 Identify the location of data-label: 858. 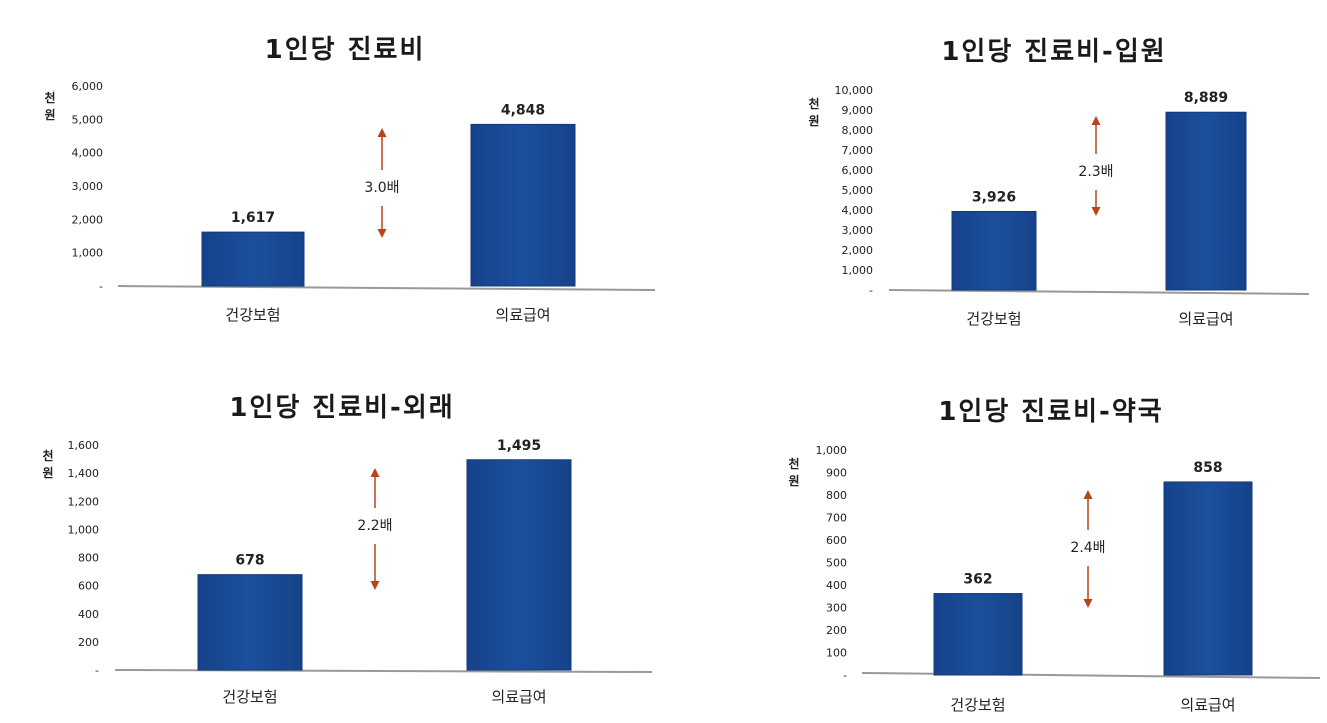
(1207, 468).